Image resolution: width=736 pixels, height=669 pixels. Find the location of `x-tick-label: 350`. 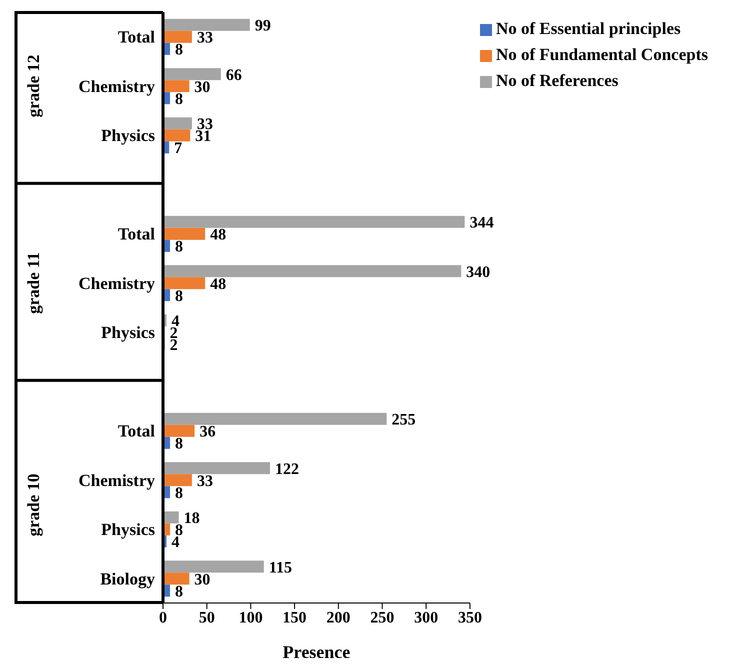

x-tick-label: 350 is located at coordinates (470, 617).